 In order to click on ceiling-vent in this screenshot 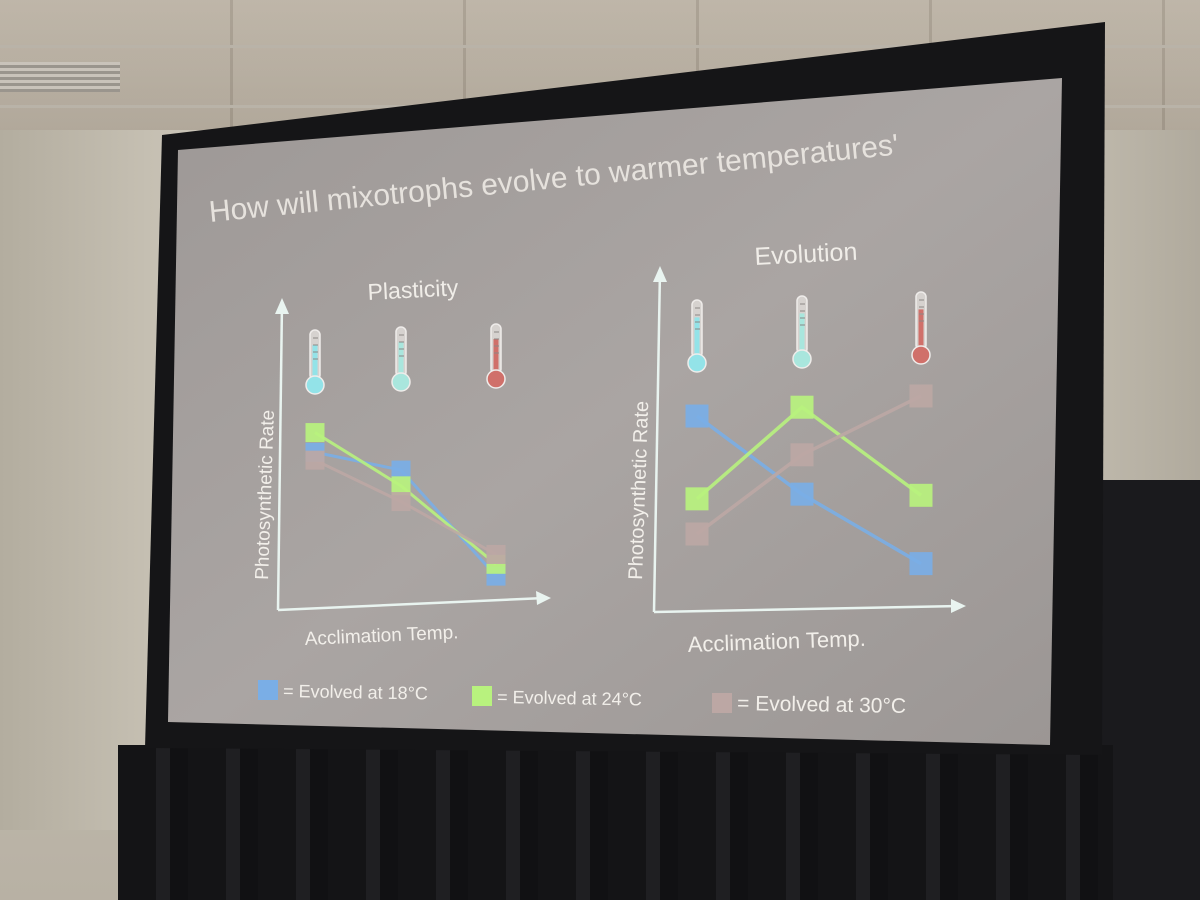, I will do `click(60, 77)`.